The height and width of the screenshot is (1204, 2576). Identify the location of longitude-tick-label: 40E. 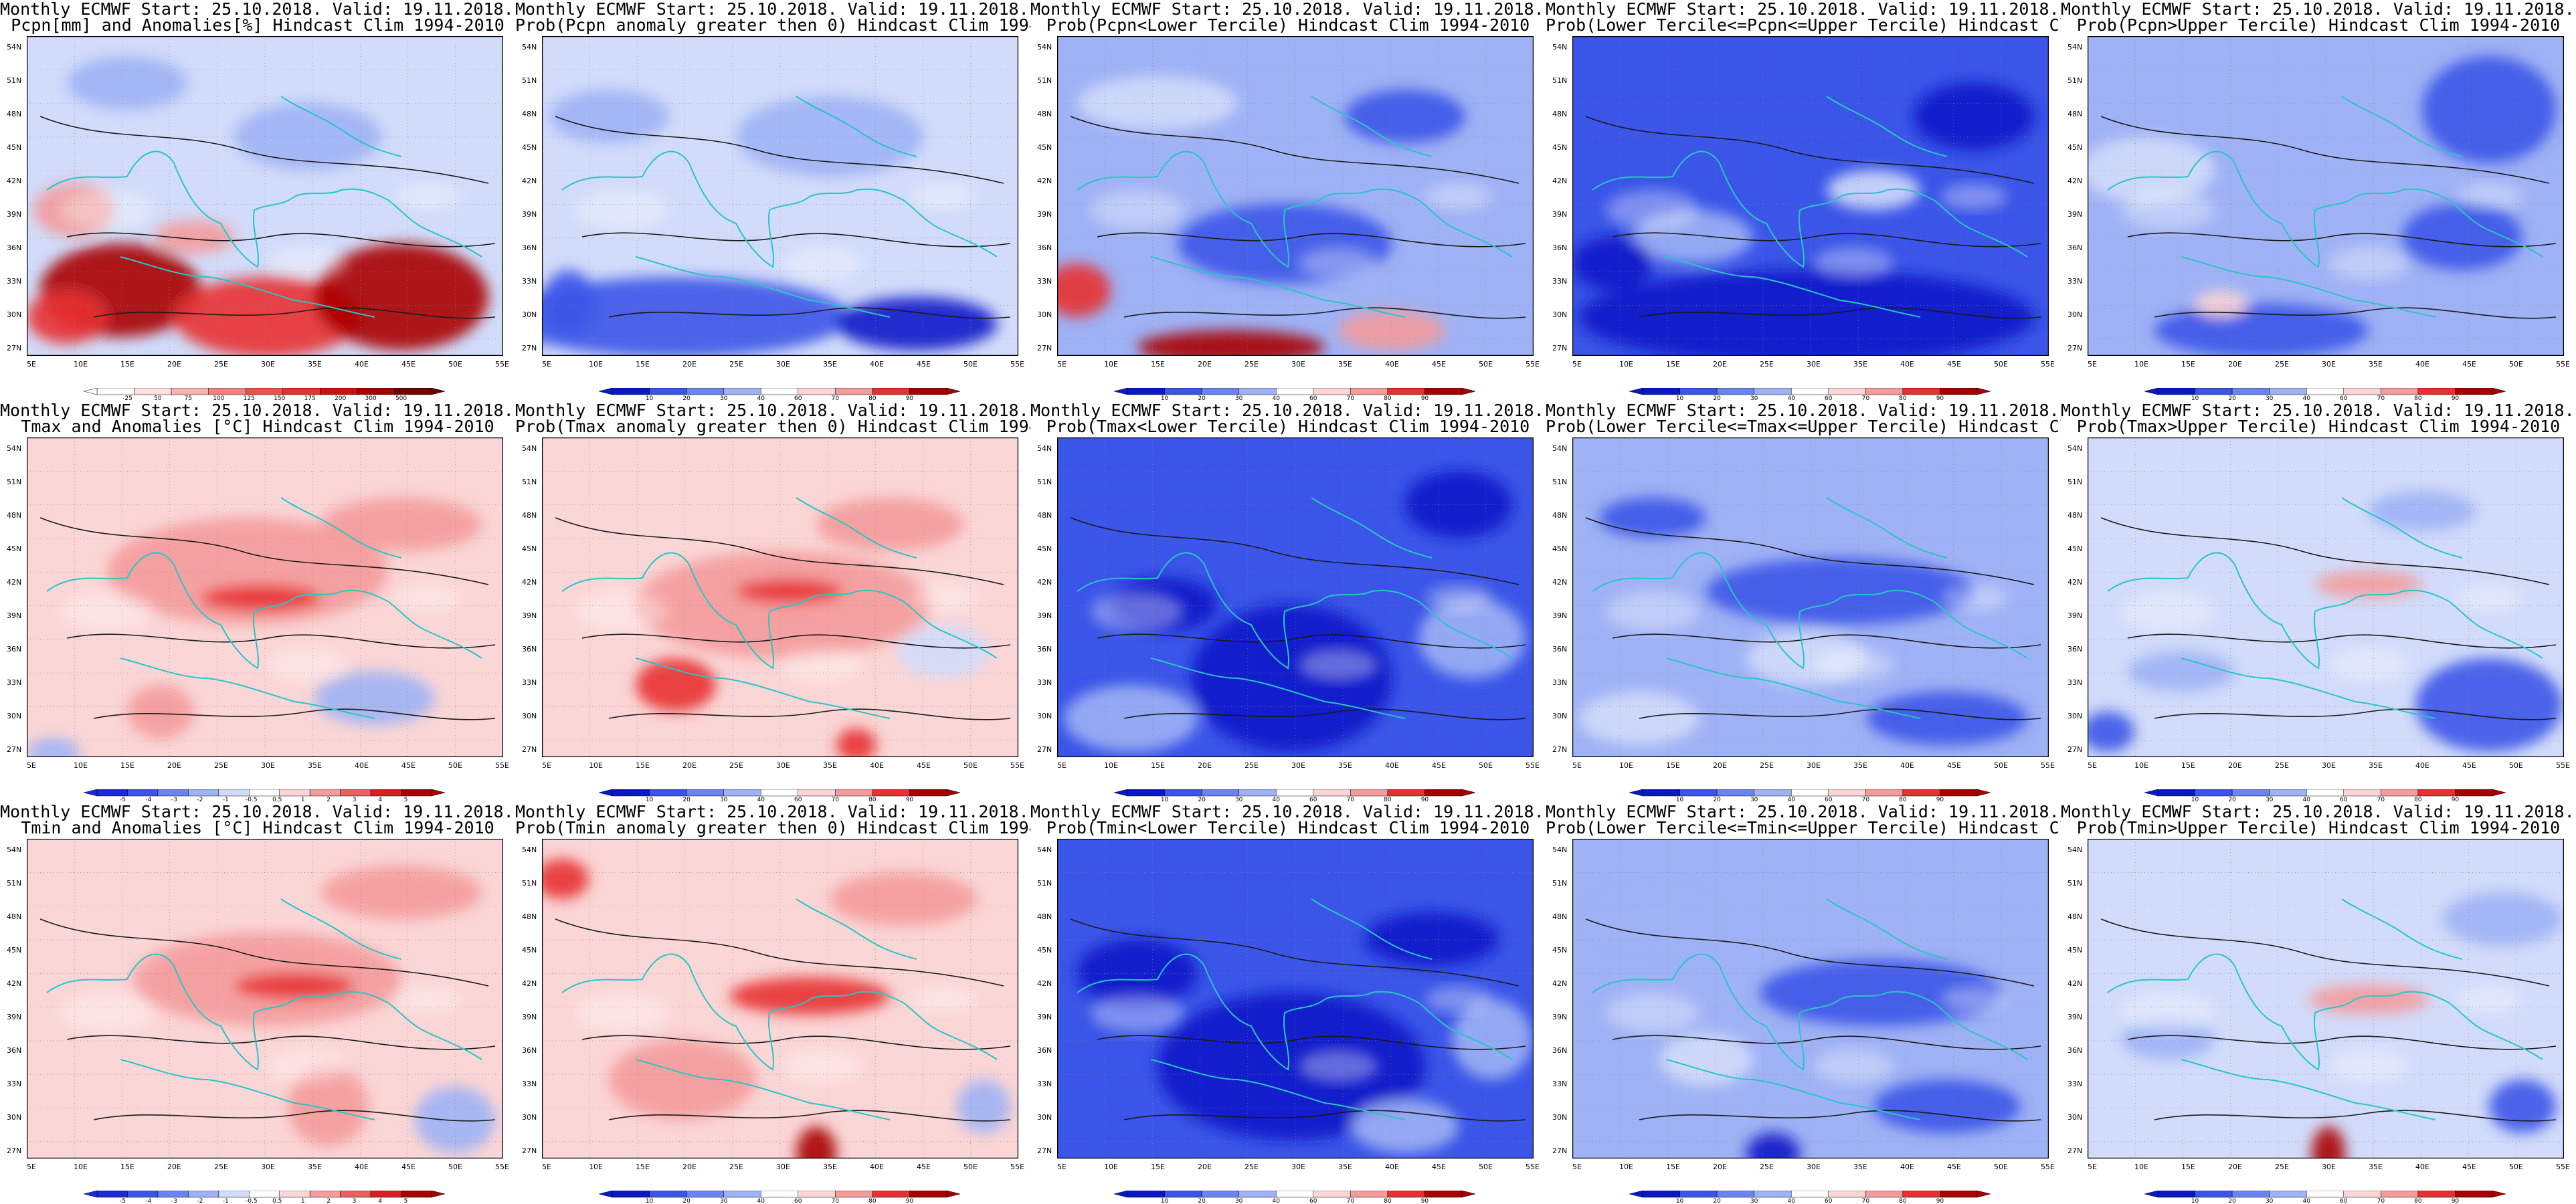
(362, 364).